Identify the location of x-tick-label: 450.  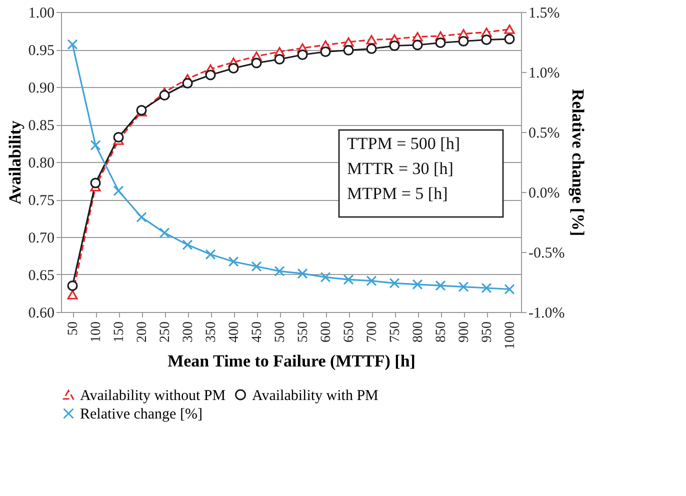
(257, 332).